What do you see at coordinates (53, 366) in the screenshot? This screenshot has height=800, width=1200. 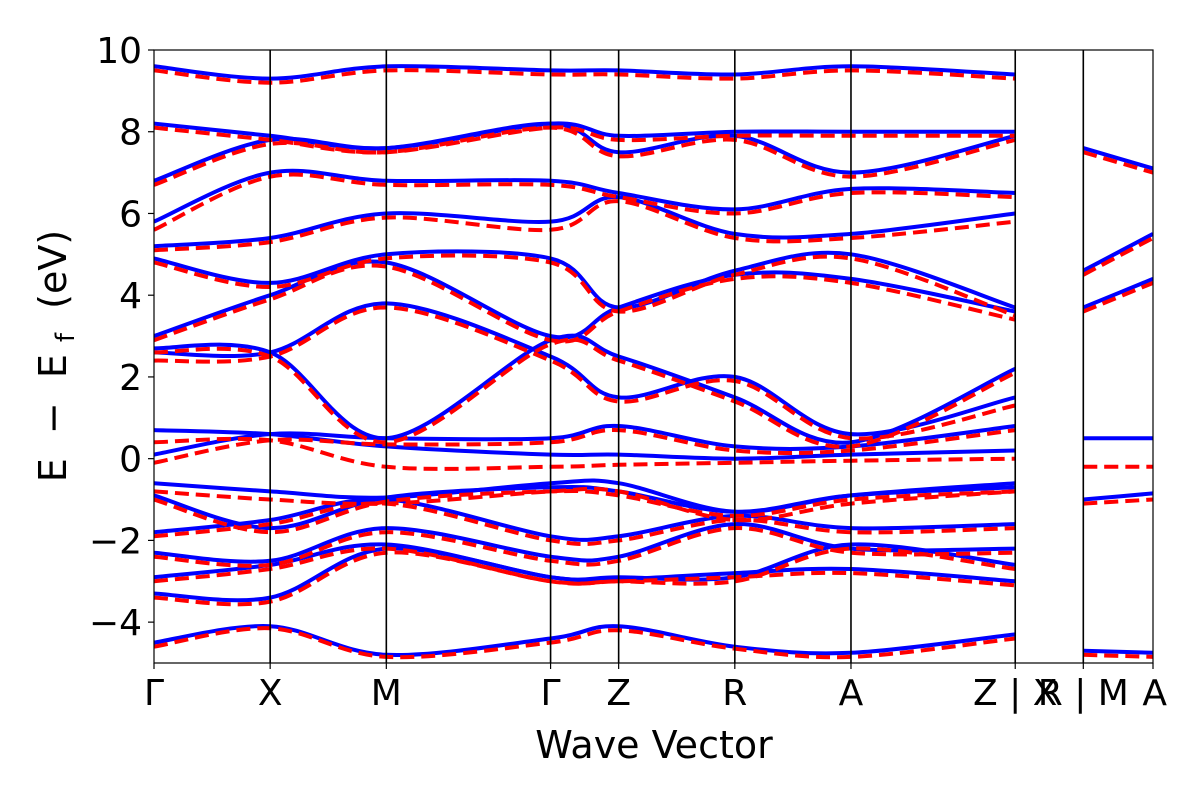 I see `y-label-e-fermi: E` at bounding box center [53, 366].